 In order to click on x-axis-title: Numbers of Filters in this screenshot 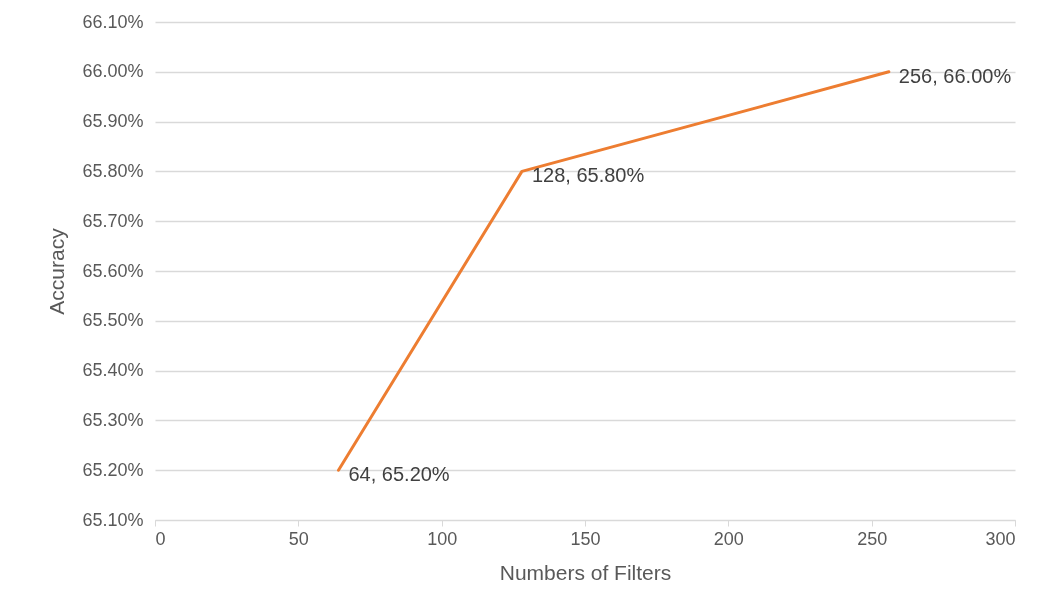, I will do `click(585, 572)`.